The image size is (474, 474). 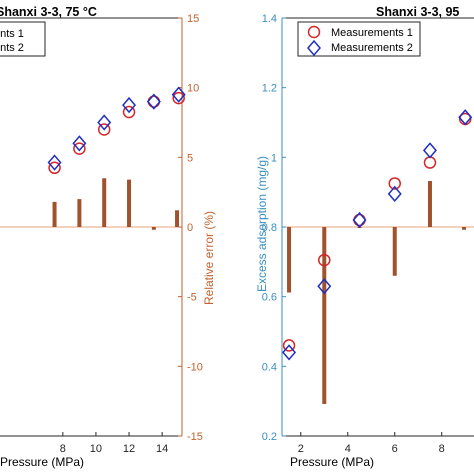 I want to click on right-y-tick-label: 0.6, so click(x=269, y=298).